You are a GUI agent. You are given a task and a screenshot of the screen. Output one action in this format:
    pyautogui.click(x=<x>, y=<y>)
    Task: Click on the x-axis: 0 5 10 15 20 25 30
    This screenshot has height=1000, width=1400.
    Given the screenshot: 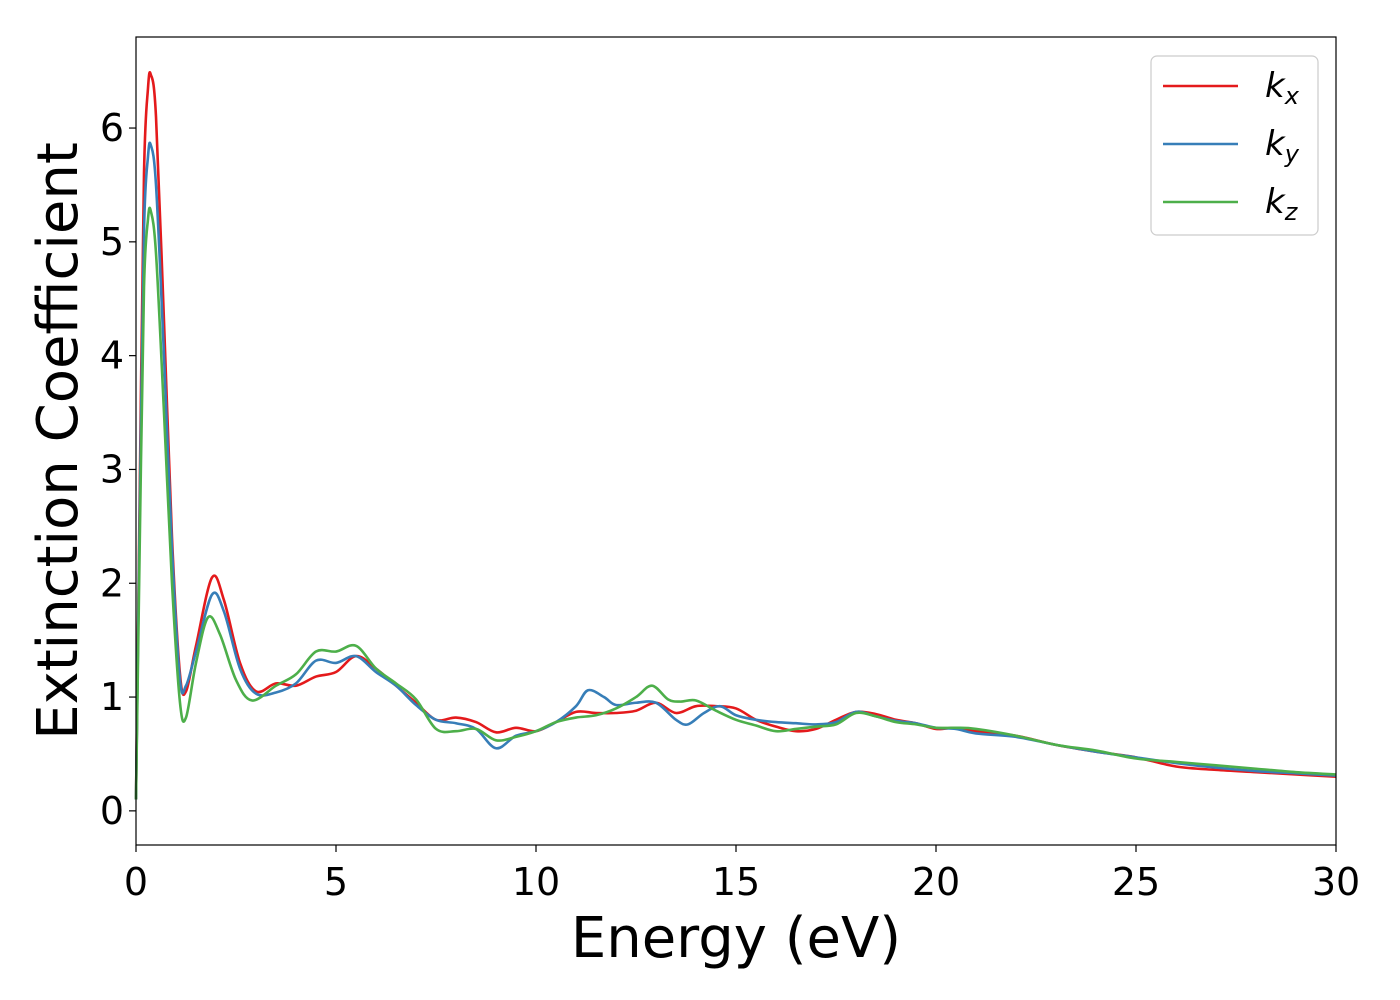 What is the action you would take?
    pyautogui.click(x=742, y=874)
    